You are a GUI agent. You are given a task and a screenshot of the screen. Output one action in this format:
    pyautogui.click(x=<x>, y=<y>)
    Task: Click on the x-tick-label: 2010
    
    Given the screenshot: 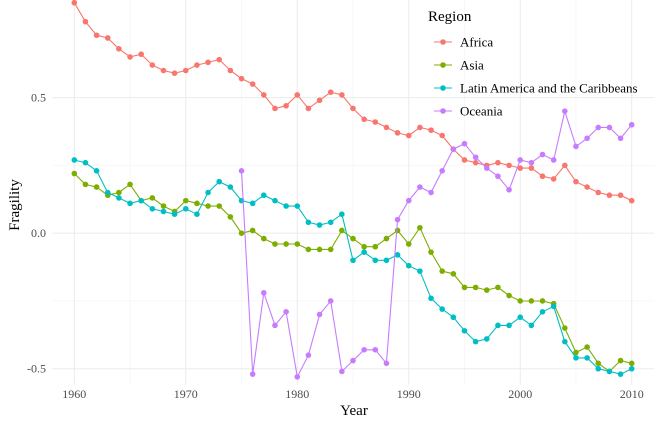 What is the action you would take?
    pyautogui.click(x=632, y=394)
    